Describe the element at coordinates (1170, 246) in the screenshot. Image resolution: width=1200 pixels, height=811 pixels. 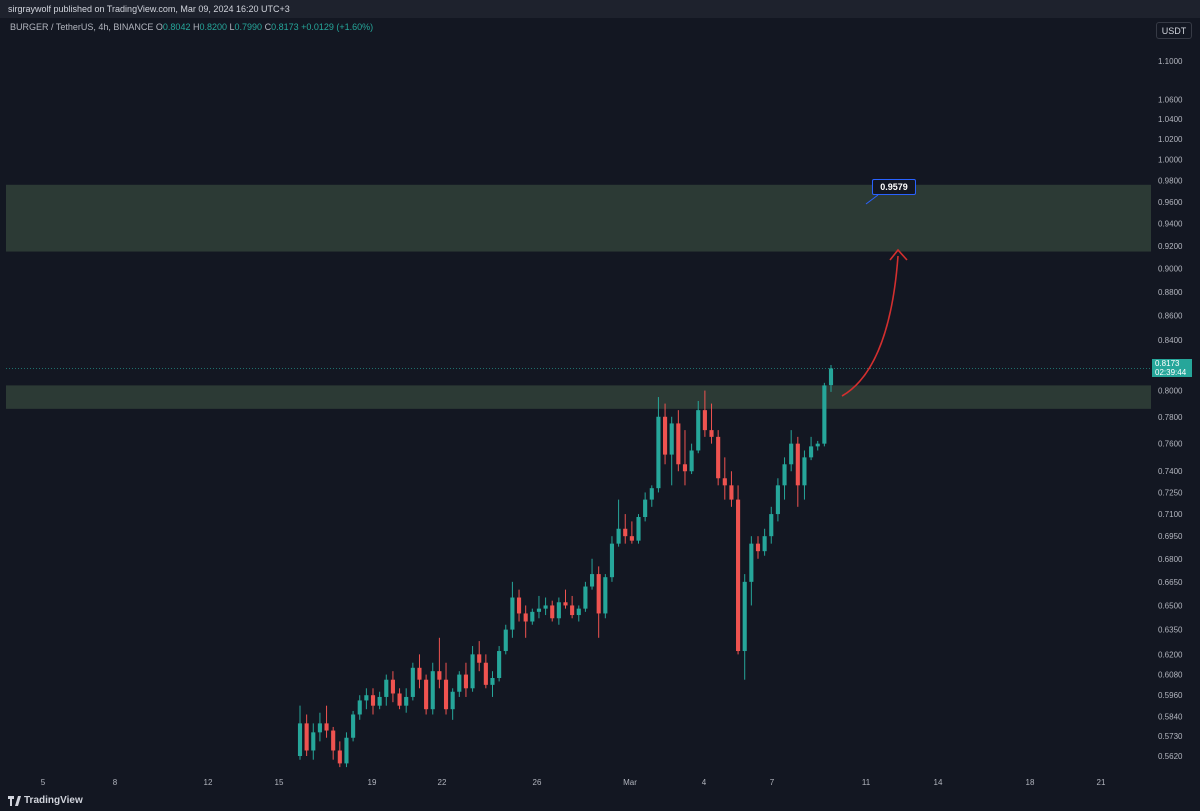
I see `y-tick-label: 0.9200` at that location.